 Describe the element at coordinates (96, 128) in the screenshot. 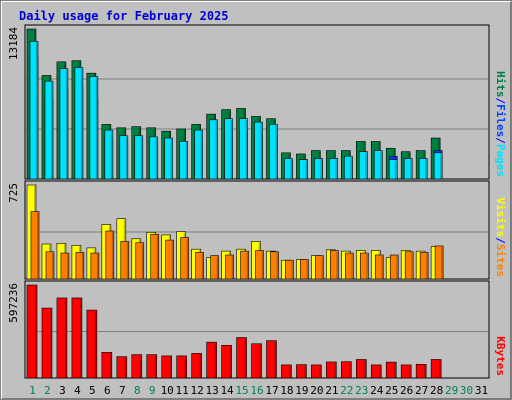

I see `bar-pages-5-shade` at that location.